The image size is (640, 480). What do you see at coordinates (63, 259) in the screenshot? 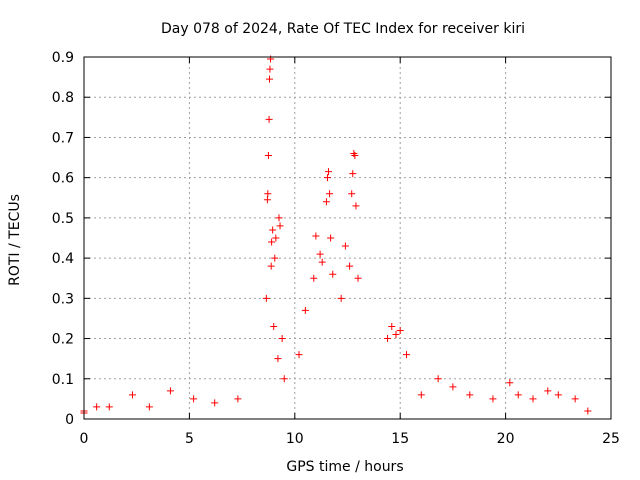
I see `y-tick-label: 0.4` at bounding box center [63, 259].